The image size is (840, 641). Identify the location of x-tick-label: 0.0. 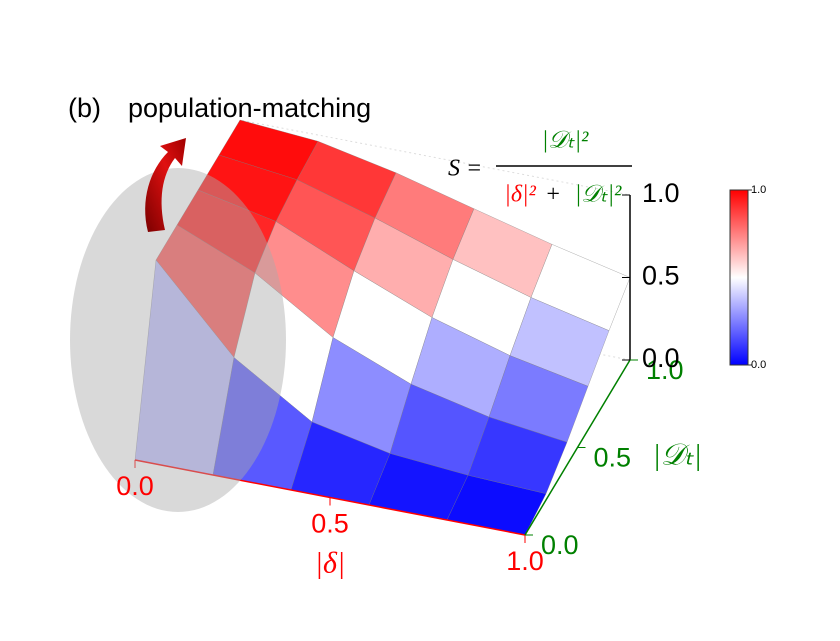
(135, 486).